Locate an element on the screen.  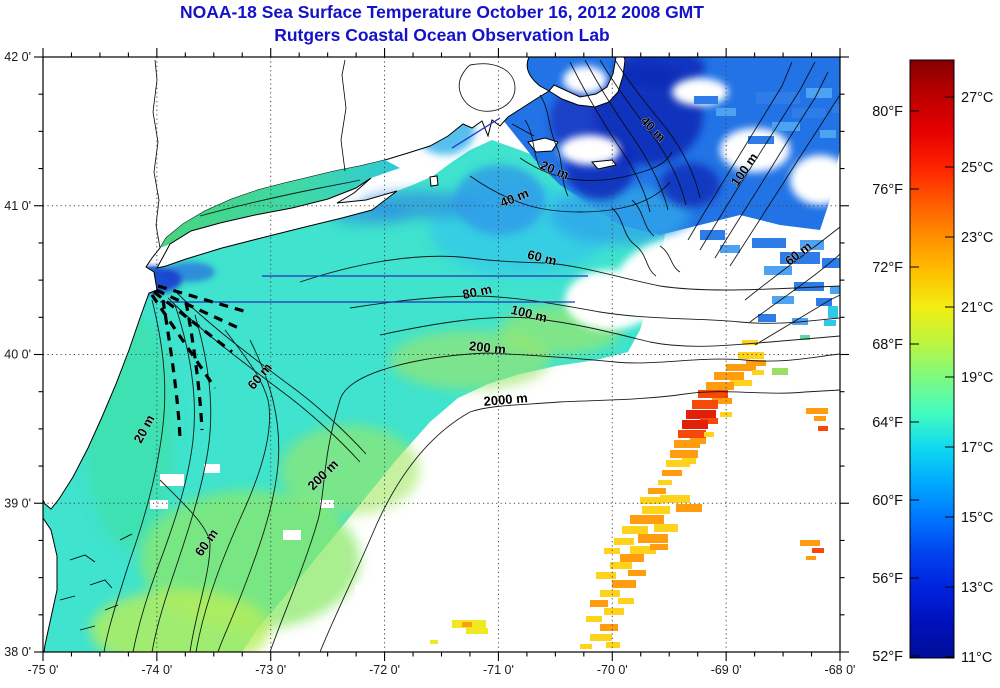
colorbar-fahrenheit-label: 72°F is located at coordinates (887, 268).